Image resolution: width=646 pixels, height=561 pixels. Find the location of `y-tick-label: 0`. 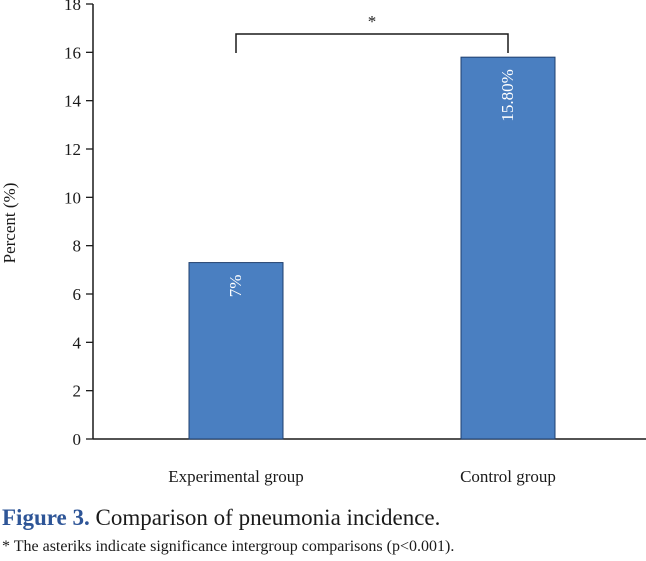

y-tick-label: 0 is located at coordinates (77, 439).